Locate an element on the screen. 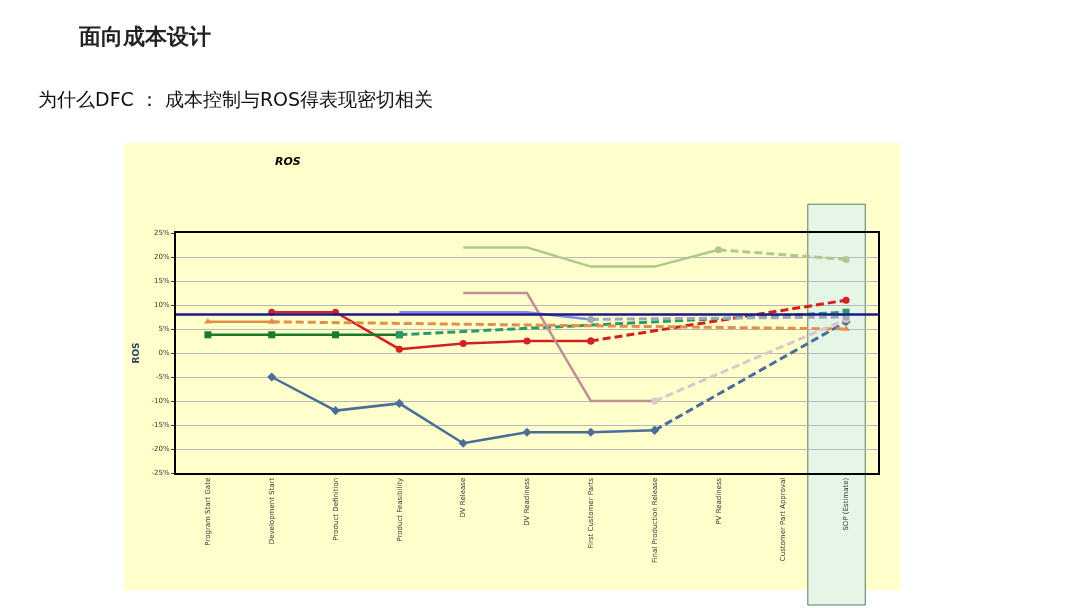  y-axis-title: ROS is located at coordinates (136, 353).